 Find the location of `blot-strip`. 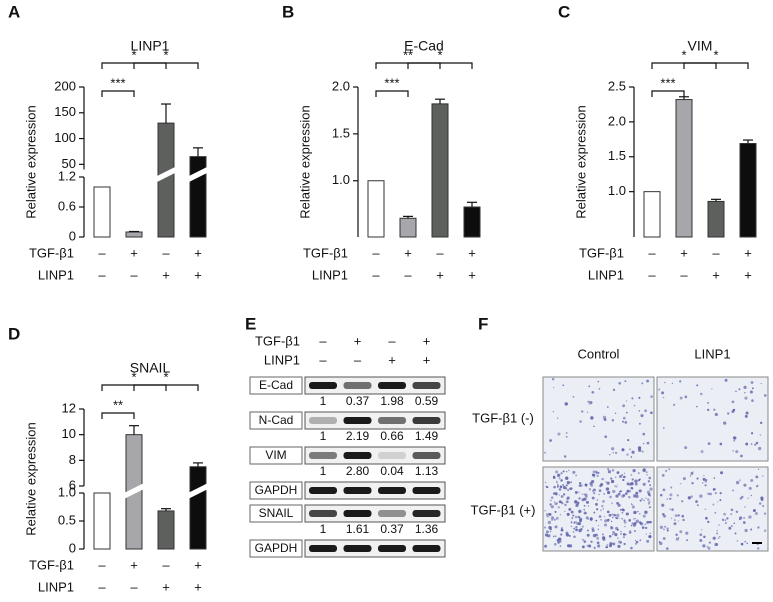

blot-strip is located at coordinates (375, 455).